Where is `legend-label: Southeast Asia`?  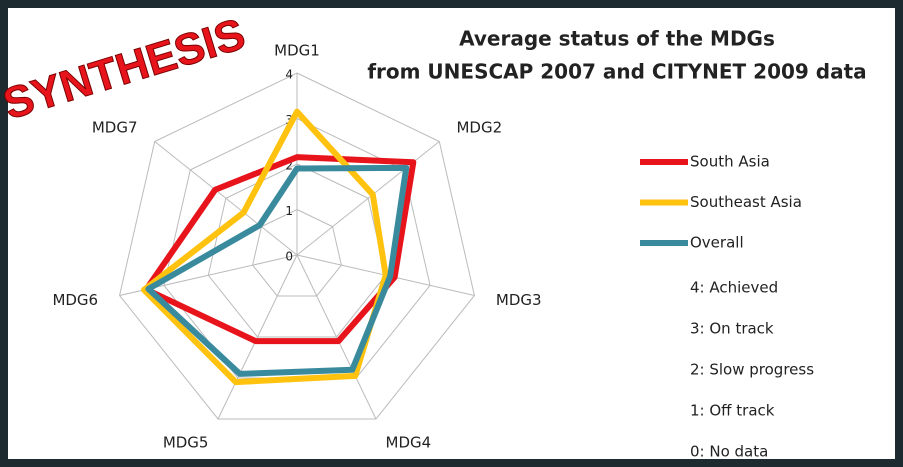
legend-label: Southeast Asia is located at coordinates (746, 202).